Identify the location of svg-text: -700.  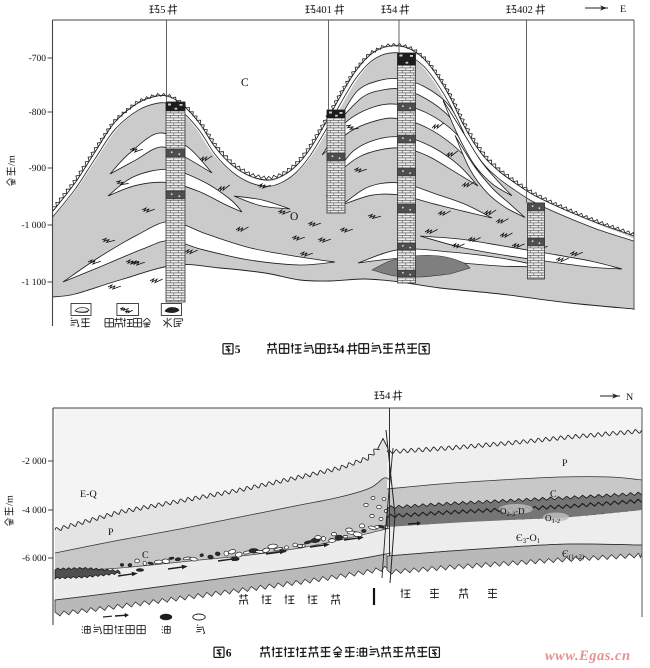
(38, 59).